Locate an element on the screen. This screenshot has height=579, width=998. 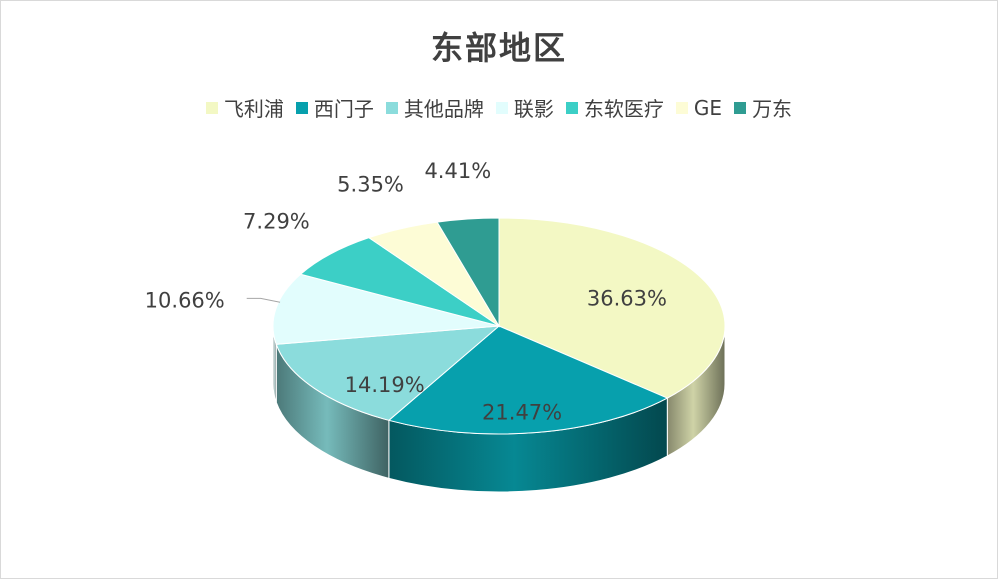
legend: 飞利浦 西门子 其他品牌 联影 东软医疗 GE 万东 is located at coordinates (499, 107).